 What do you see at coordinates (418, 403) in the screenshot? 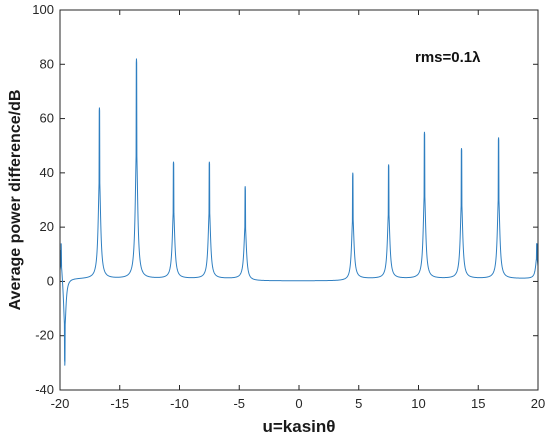
I see `x-tick-label: 10` at bounding box center [418, 403].